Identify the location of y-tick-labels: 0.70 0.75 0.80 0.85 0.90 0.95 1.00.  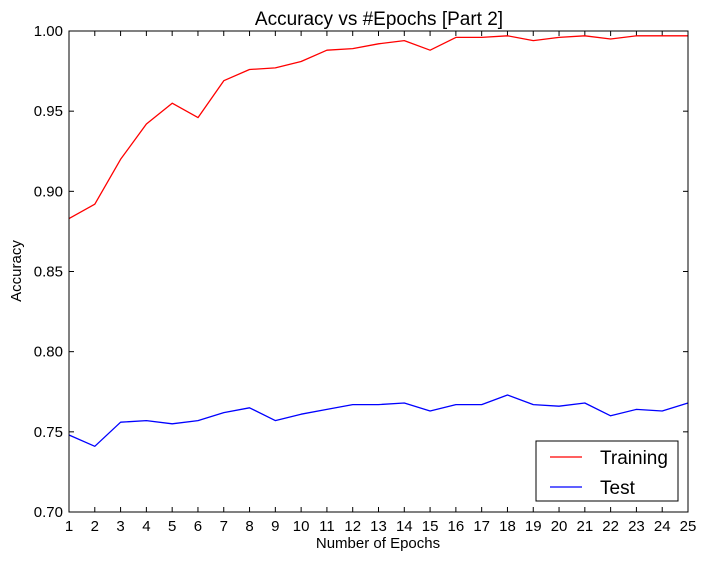
(48, 272).